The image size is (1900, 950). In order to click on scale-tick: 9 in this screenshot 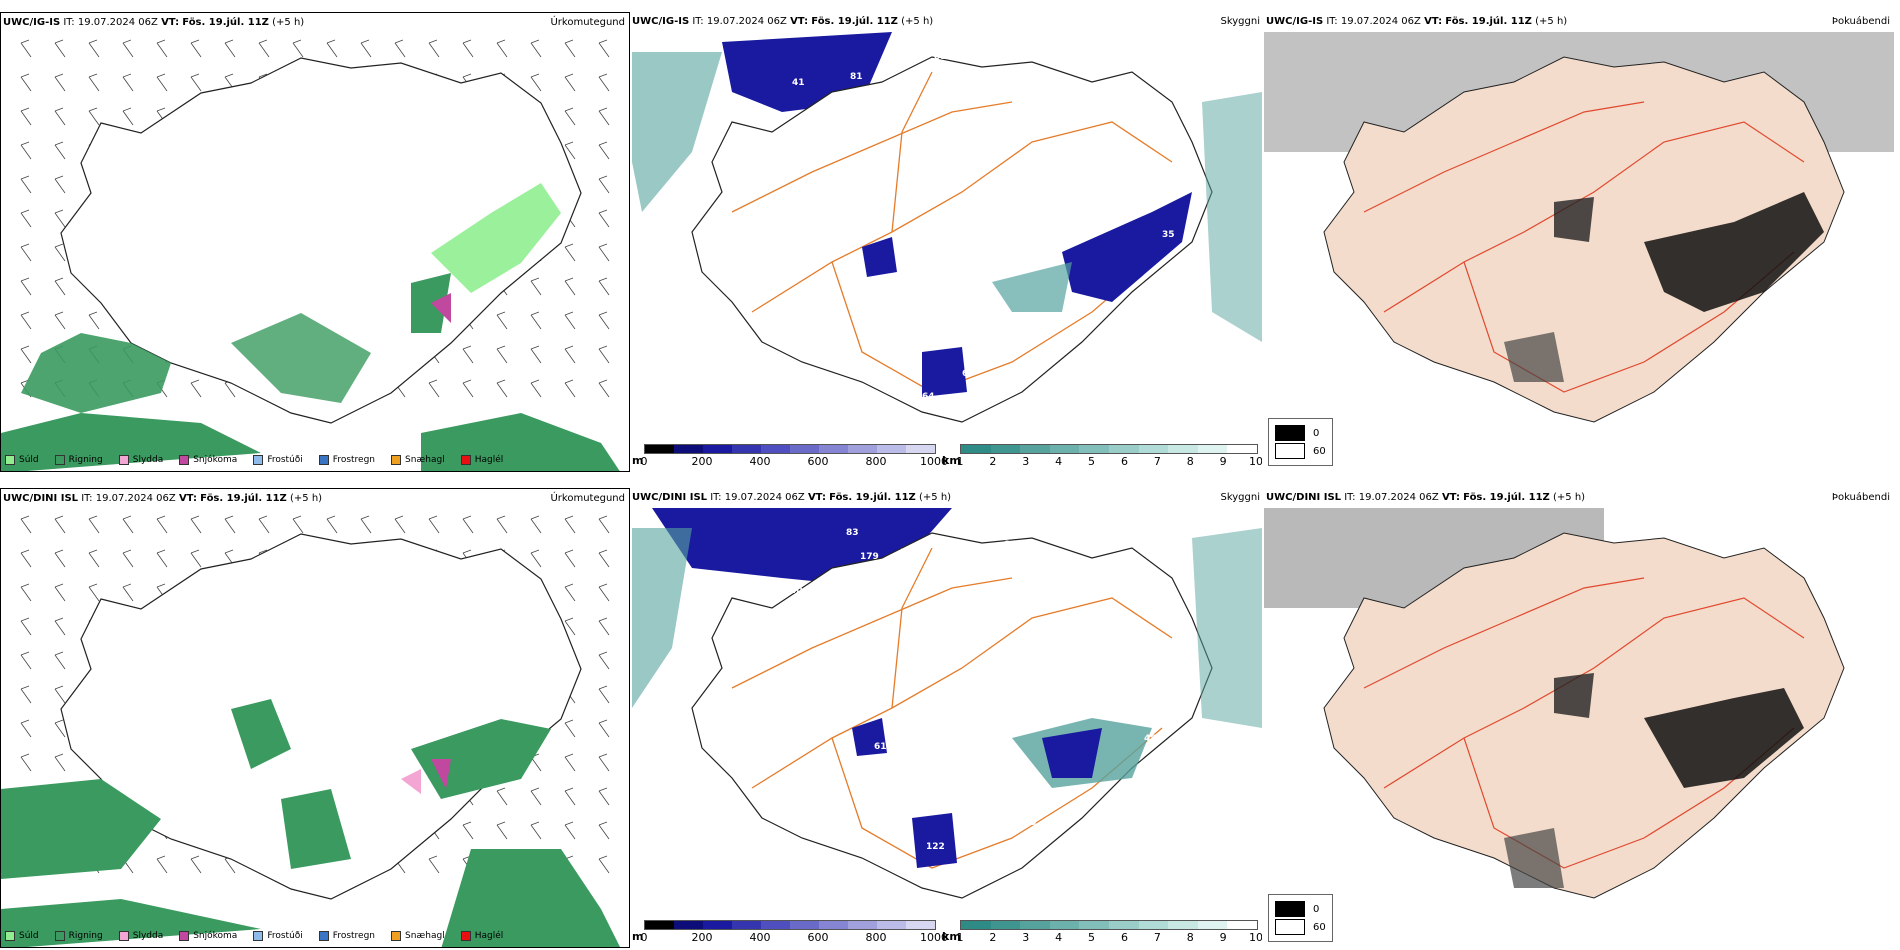, I will do `click(1223, 461)`.